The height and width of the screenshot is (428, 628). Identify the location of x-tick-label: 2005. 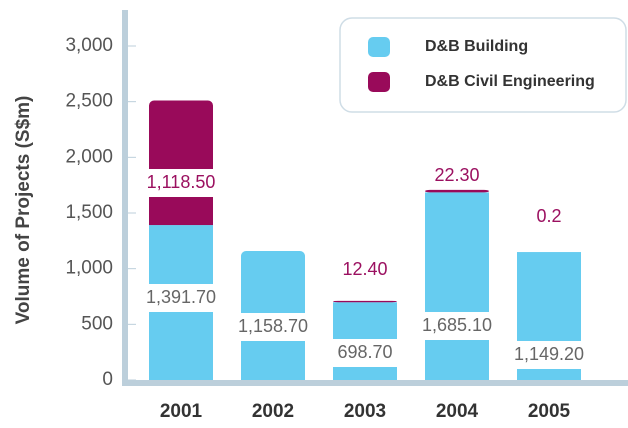
(549, 411).